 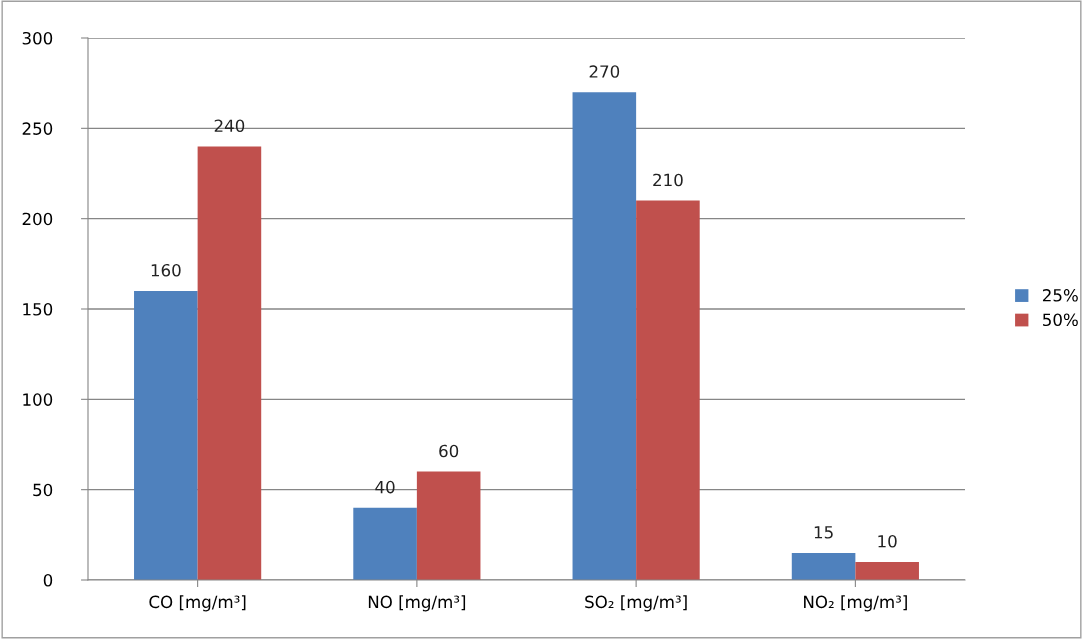 I want to click on y-tick-label: 0, so click(x=48, y=580).